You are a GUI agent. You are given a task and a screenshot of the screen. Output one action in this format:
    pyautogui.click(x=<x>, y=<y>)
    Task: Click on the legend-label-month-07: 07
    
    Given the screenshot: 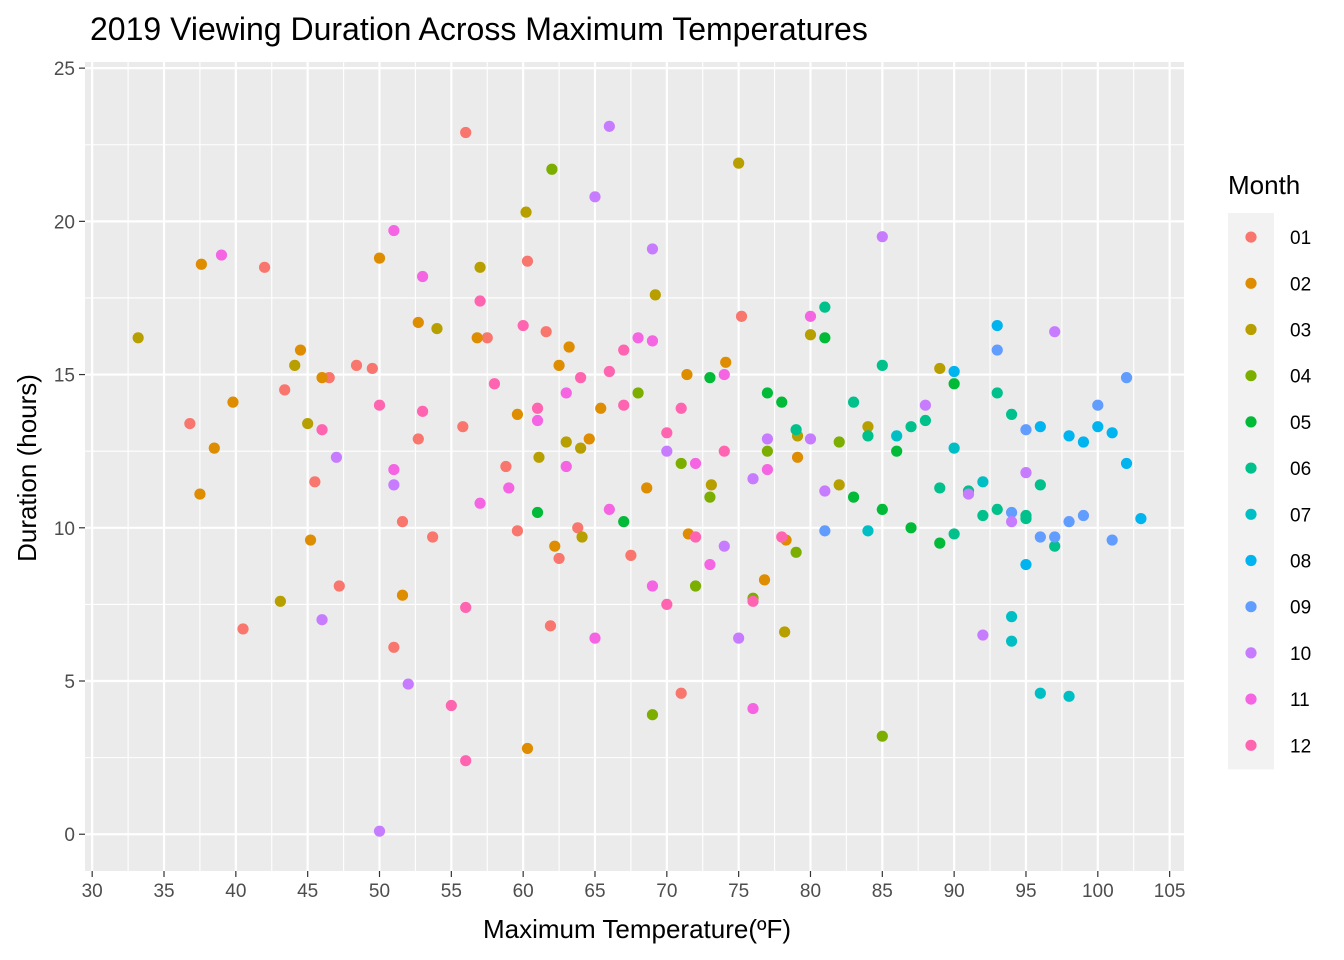 What is the action you would take?
    pyautogui.click(x=1300, y=515)
    